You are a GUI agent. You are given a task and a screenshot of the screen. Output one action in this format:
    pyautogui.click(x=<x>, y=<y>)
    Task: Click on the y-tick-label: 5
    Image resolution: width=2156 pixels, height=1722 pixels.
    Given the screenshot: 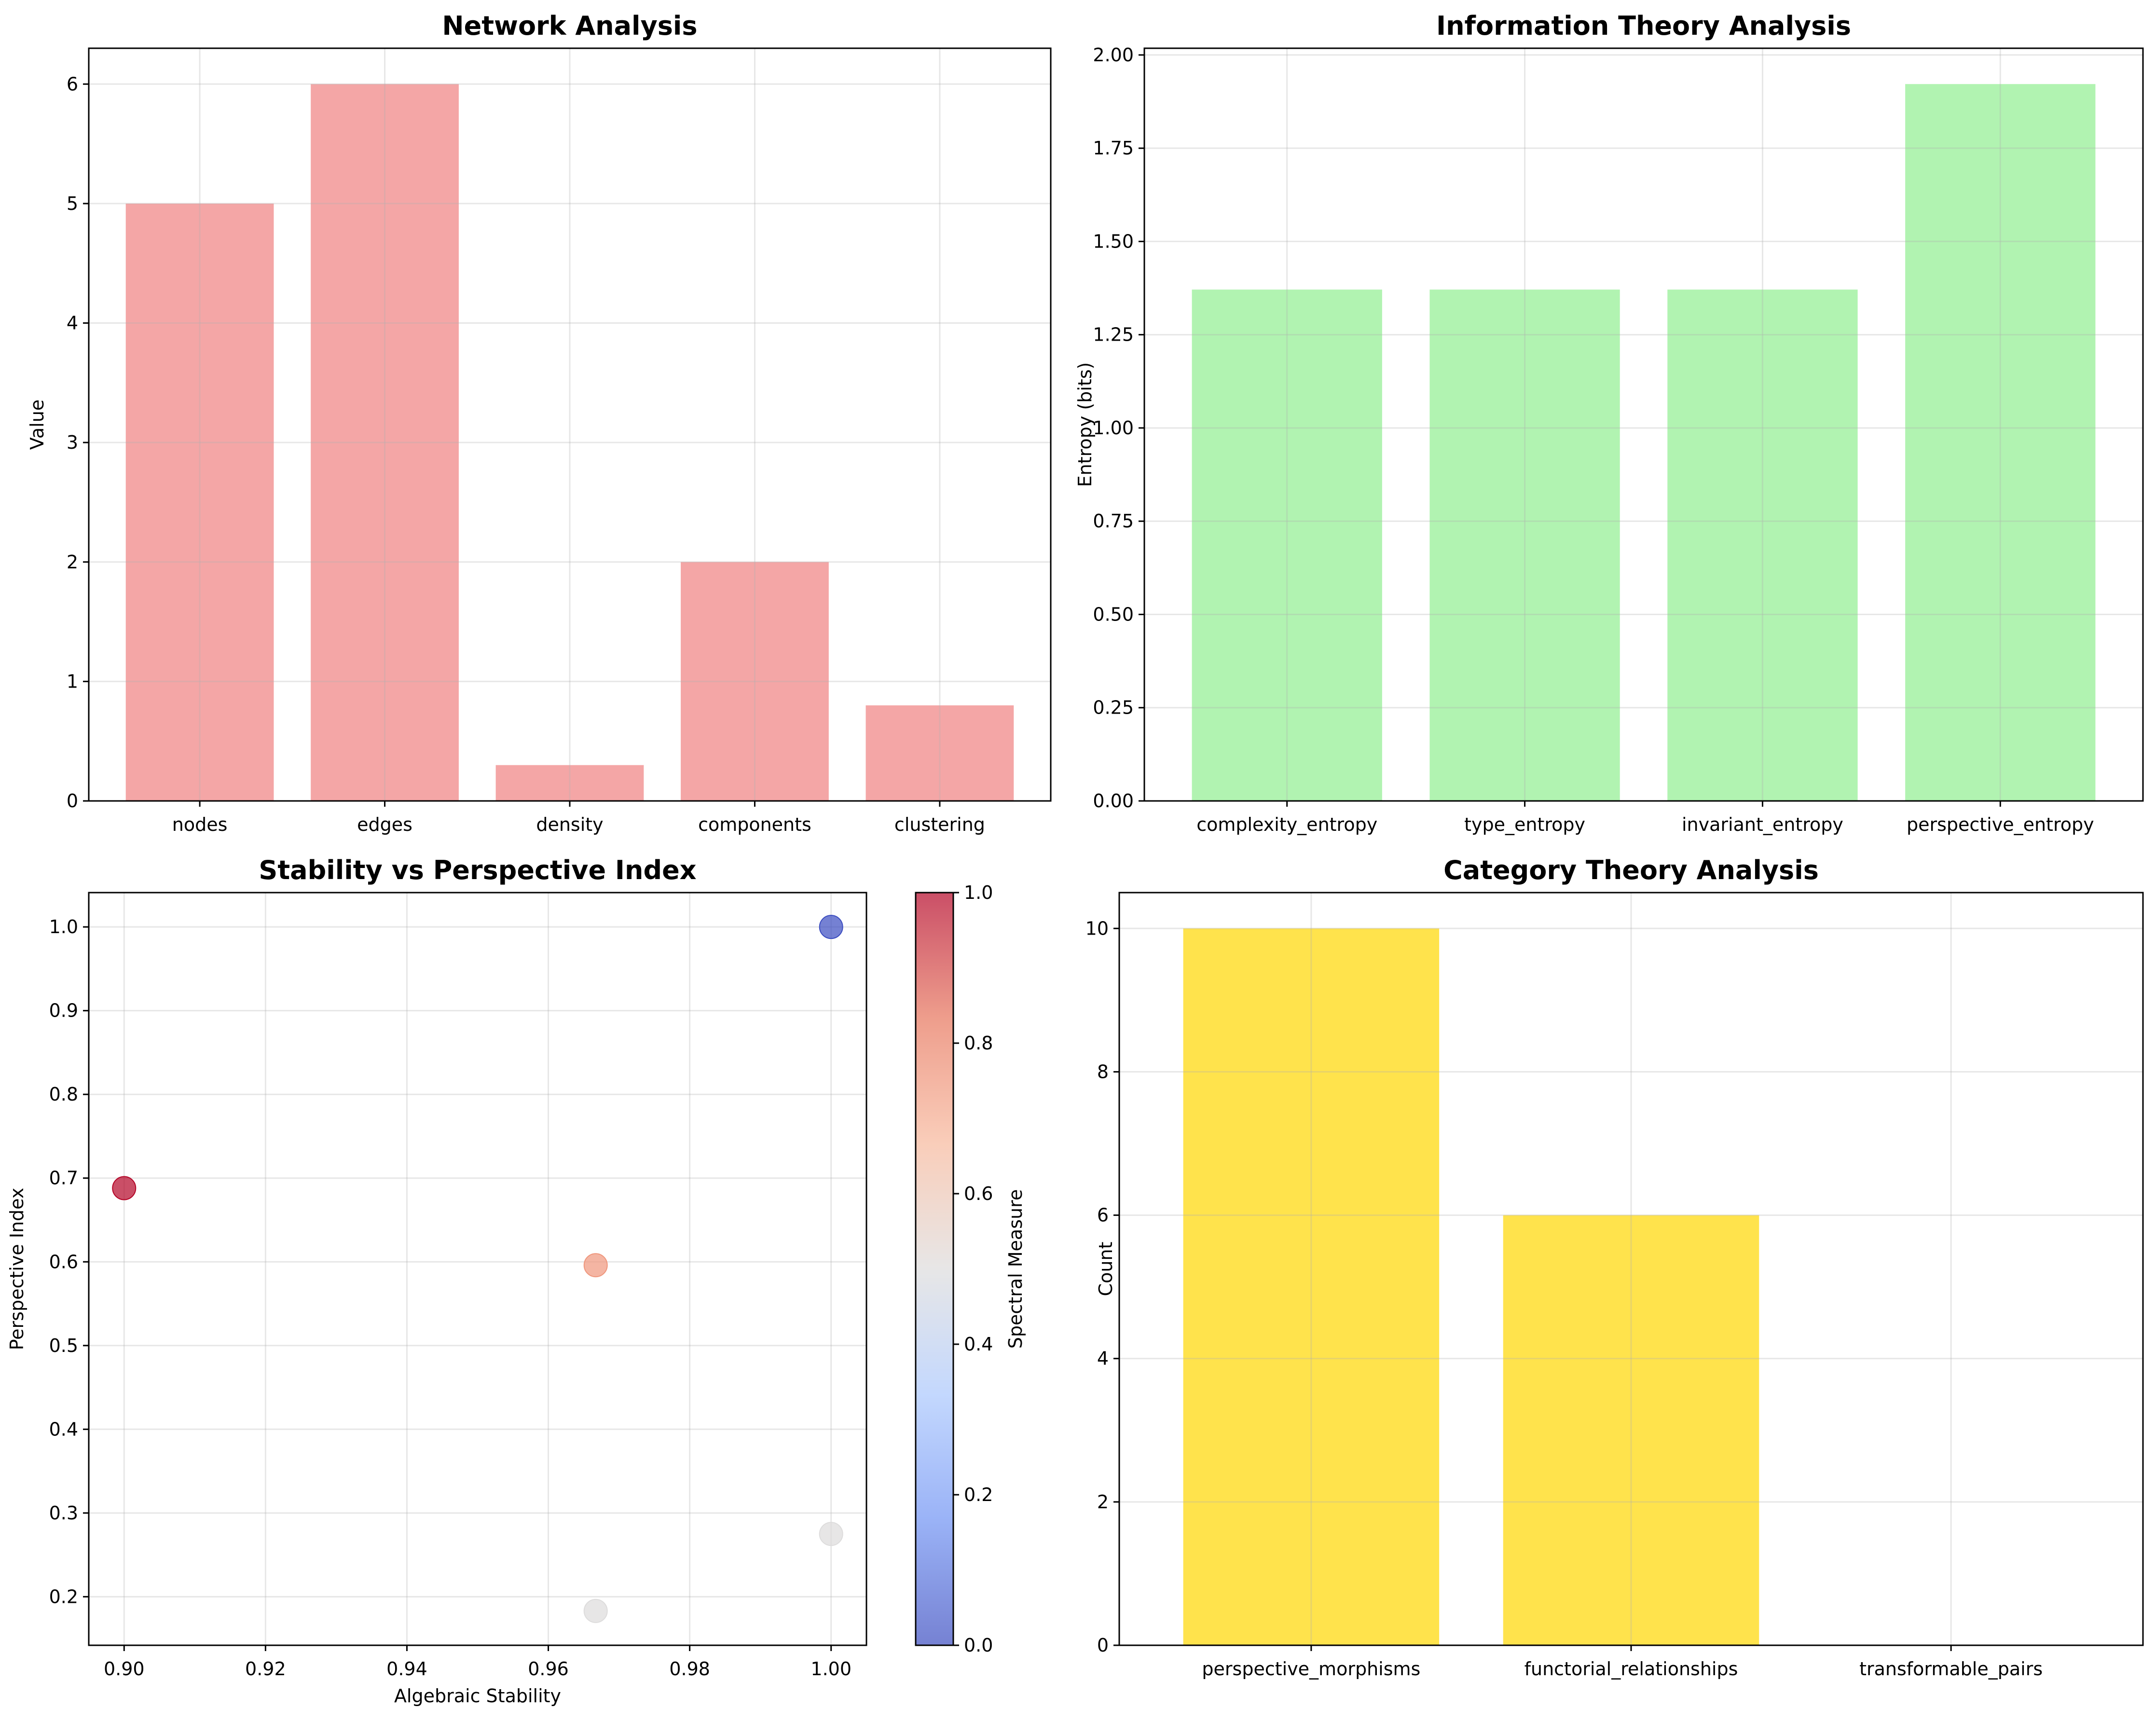 What is the action you would take?
    pyautogui.click(x=72, y=203)
    